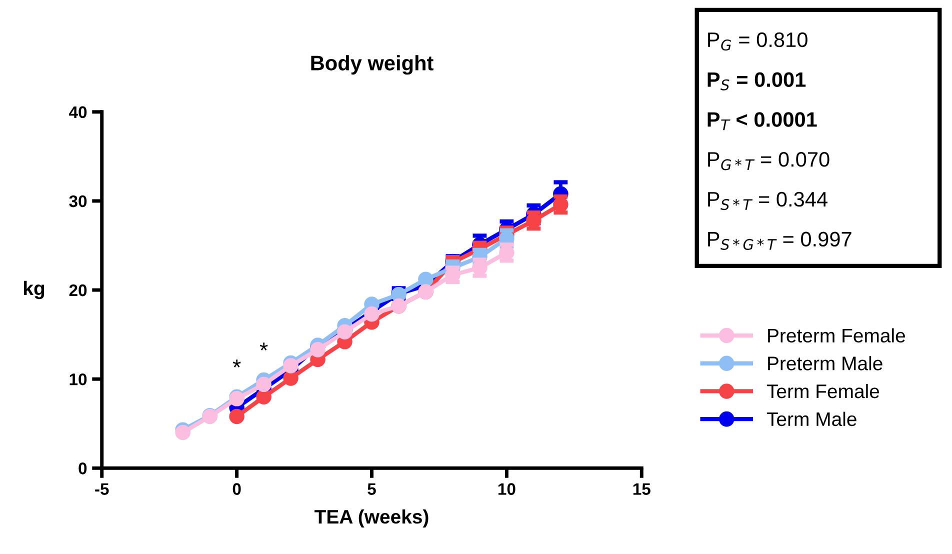 This screenshot has height=554, width=952. Describe the element at coordinates (78, 379) in the screenshot. I see `y-tick-label: 10` at that location.